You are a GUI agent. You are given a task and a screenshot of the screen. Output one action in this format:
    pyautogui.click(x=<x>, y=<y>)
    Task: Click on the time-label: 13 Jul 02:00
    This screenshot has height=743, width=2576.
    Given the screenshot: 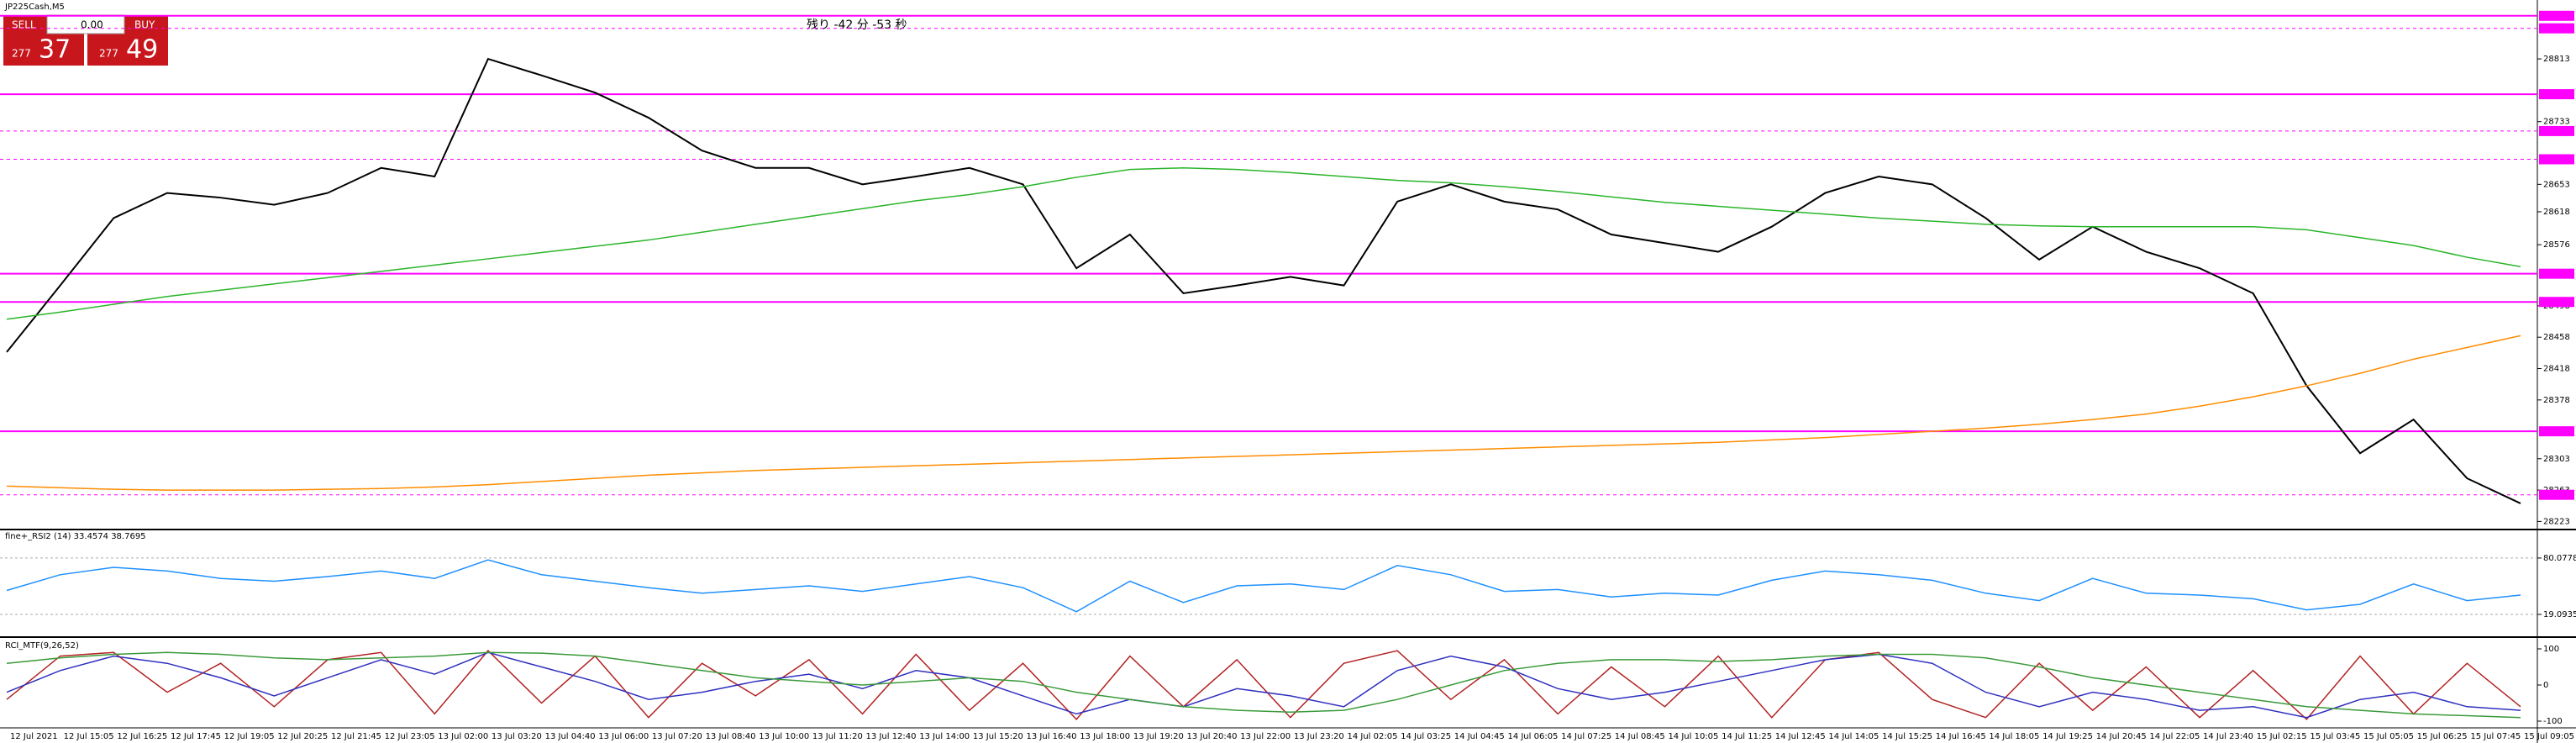 What is the action you would take?
    pyautogui.click(x=463, y=736)
    